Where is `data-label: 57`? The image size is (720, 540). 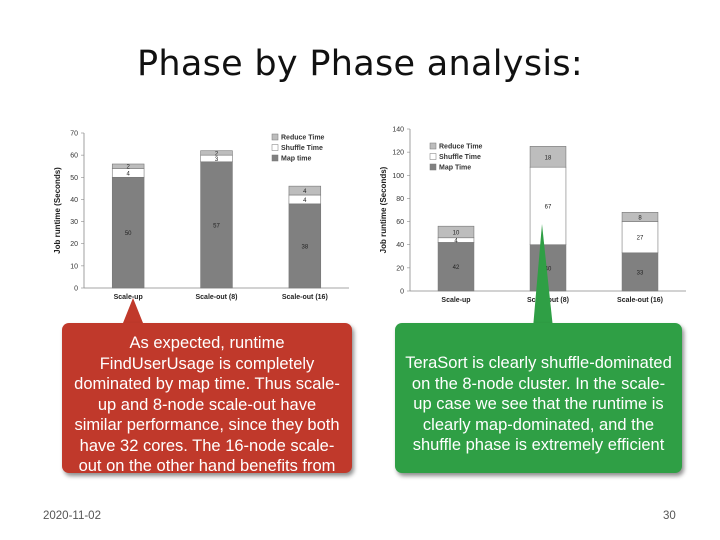
data-label: 57 is located at coordinates (216, 226).